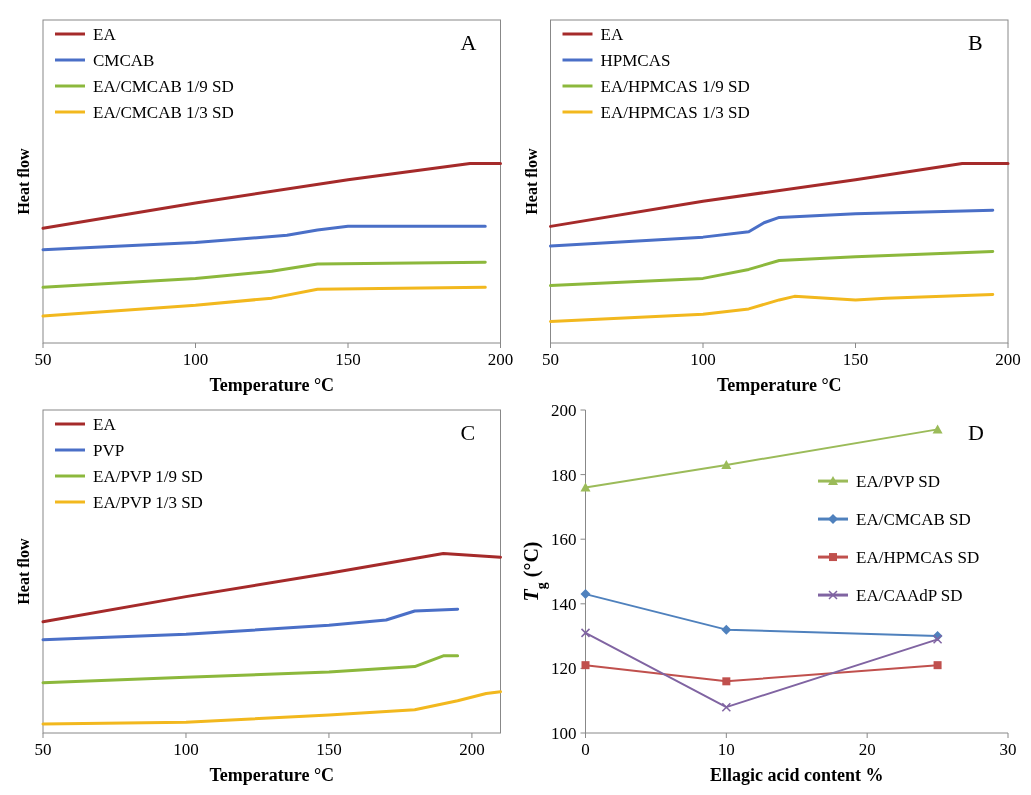 The image size is (1031, 795). What do you see at coordinates (148, 502) in the screenshot?
I see `legend-label: EA/PVP 1/3 SD` at bounding box center [148, 502].